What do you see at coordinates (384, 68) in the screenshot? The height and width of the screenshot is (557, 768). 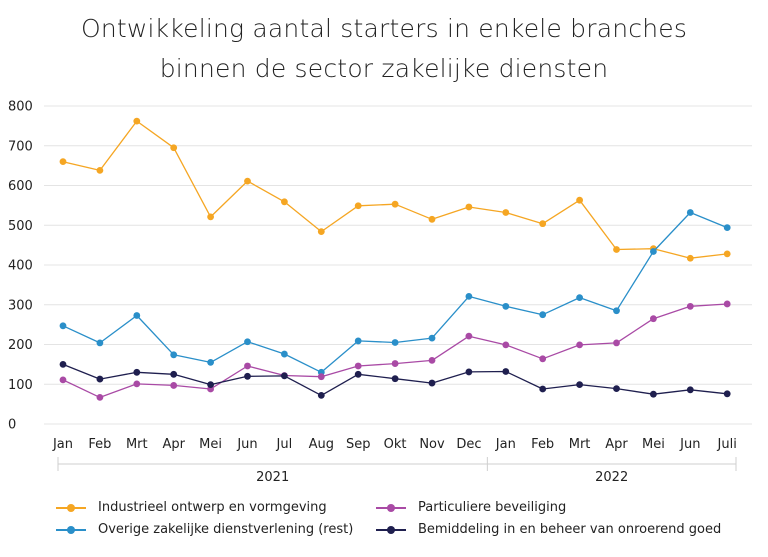 I see `chart-title-line-2: binnen de sector zakelijke diensten` at bounding box center [384, 68].